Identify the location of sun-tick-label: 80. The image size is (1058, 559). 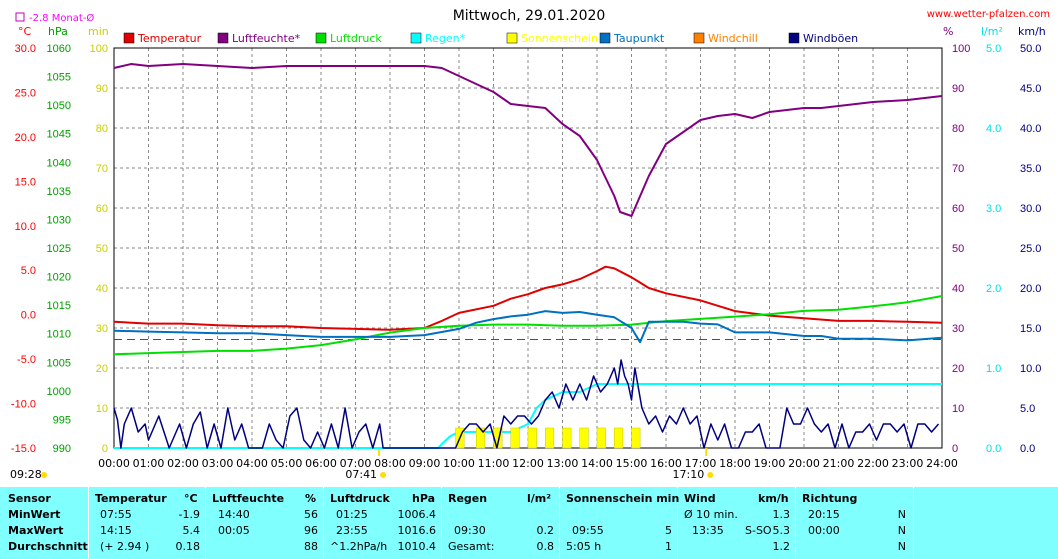
(102, 129).